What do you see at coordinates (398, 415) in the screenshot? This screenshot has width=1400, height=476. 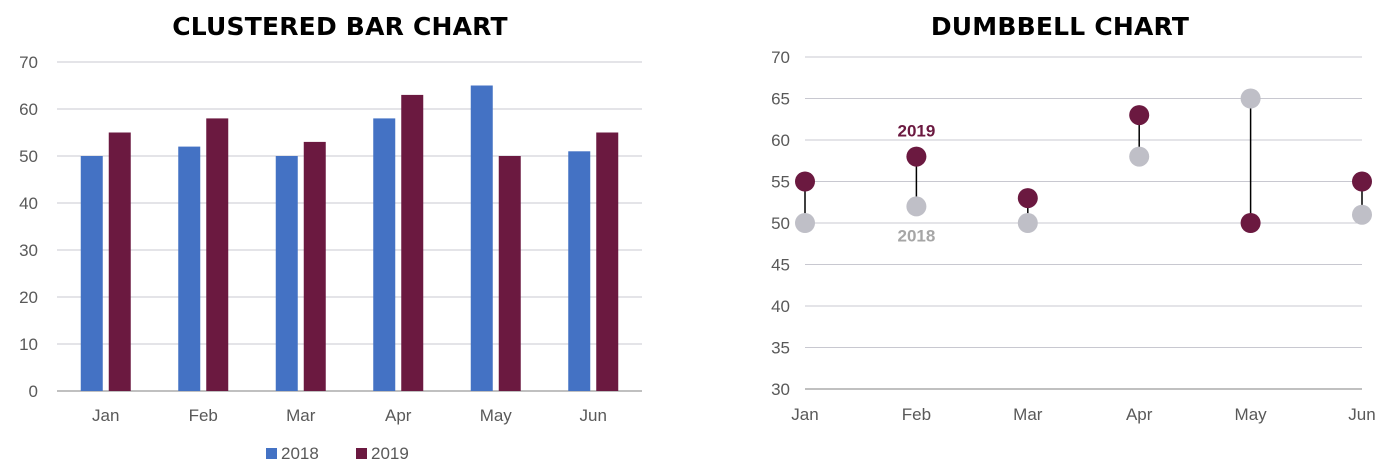 I see `bar-x-tick-label: Apr` at bounding box center [398, 415].